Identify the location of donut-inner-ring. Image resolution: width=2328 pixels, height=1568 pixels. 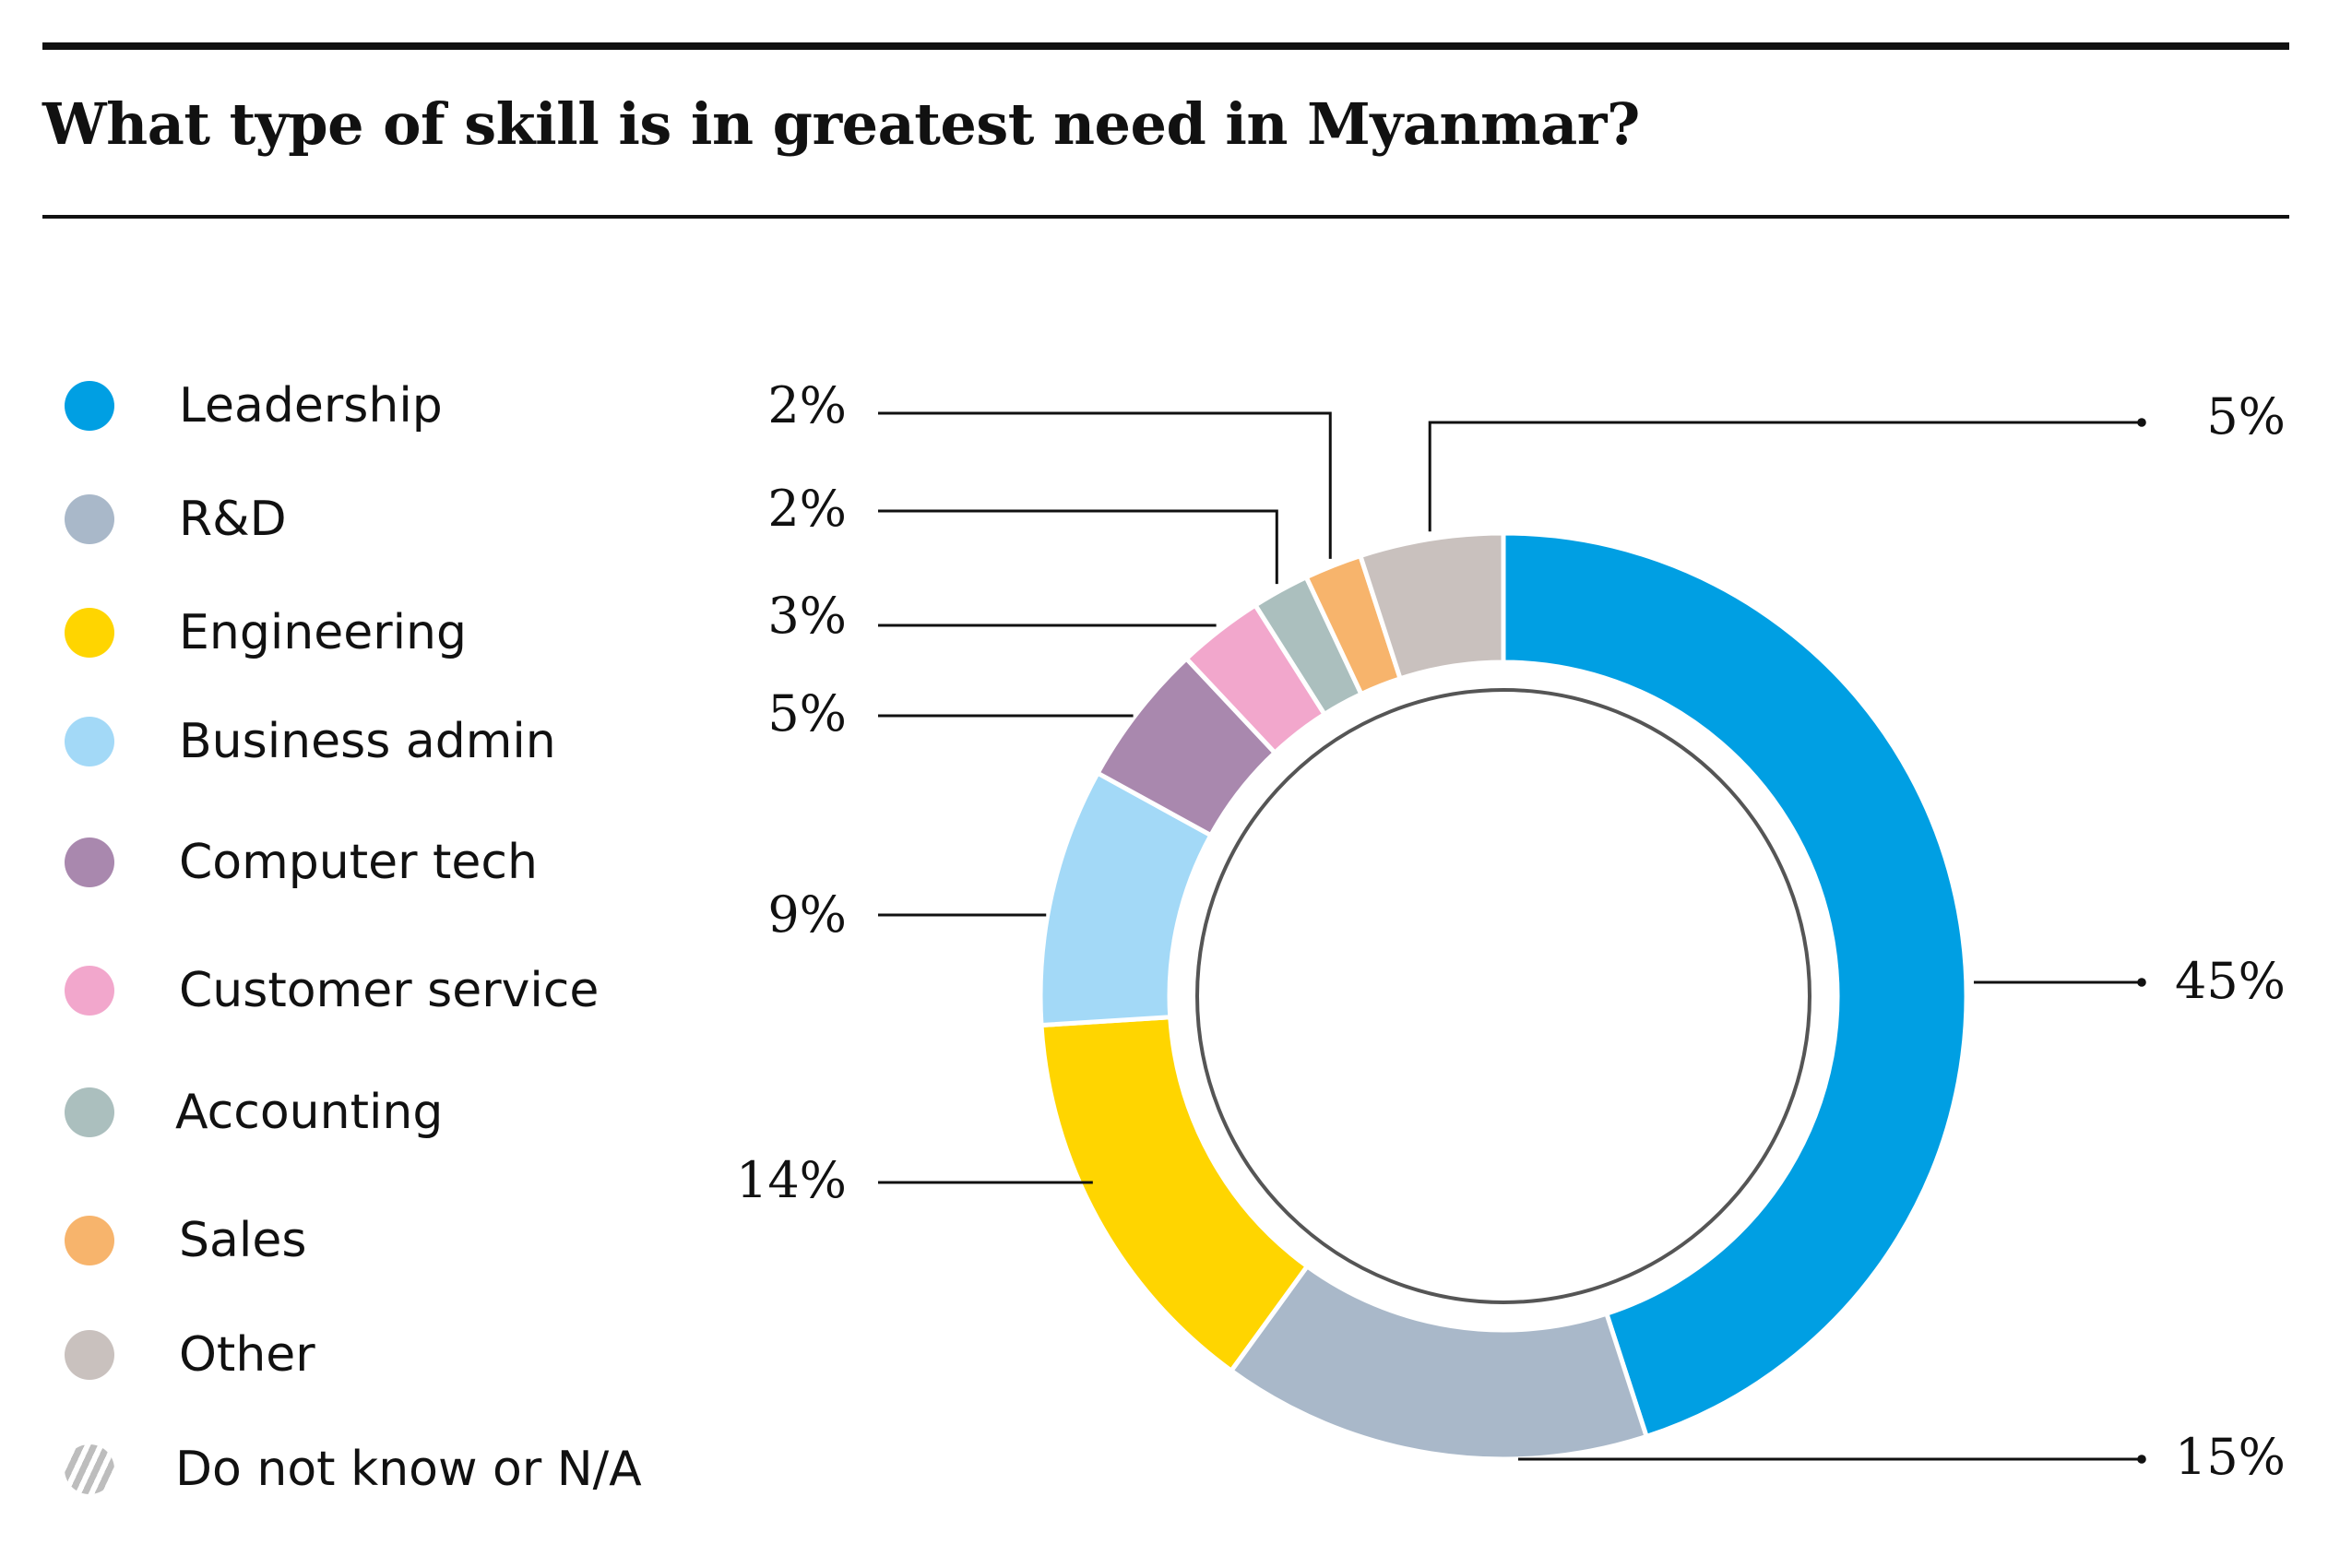
(1503, 996).